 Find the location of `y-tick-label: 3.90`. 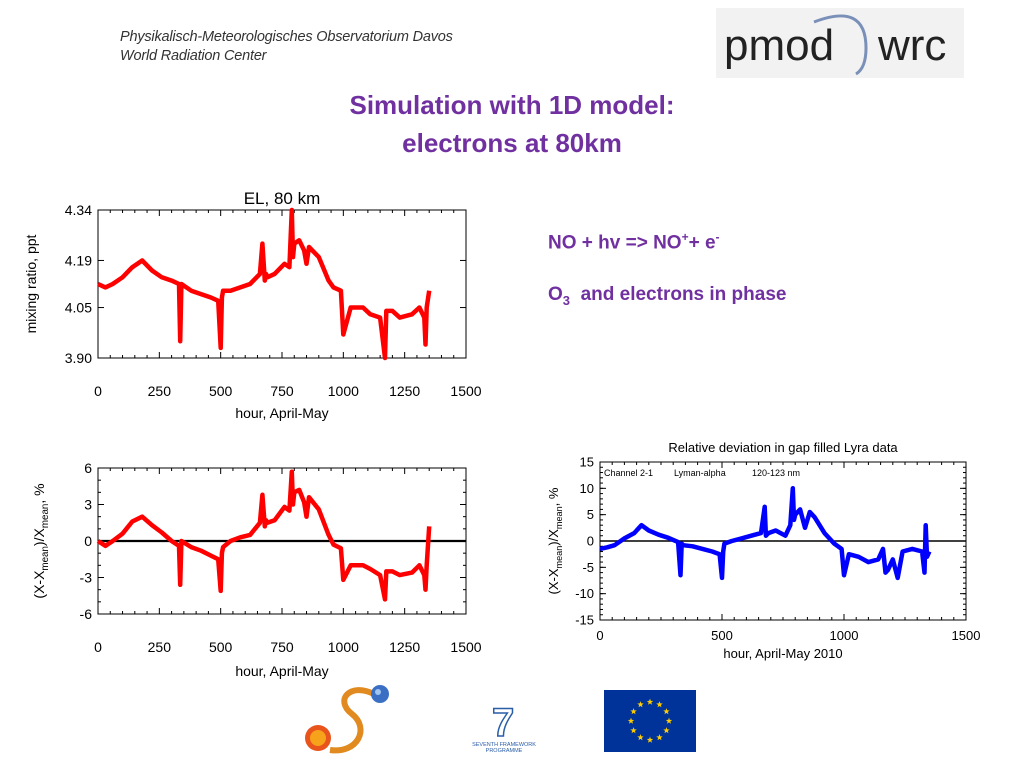

y-tick-label: 3.90 is located at coordinates (78, 358).